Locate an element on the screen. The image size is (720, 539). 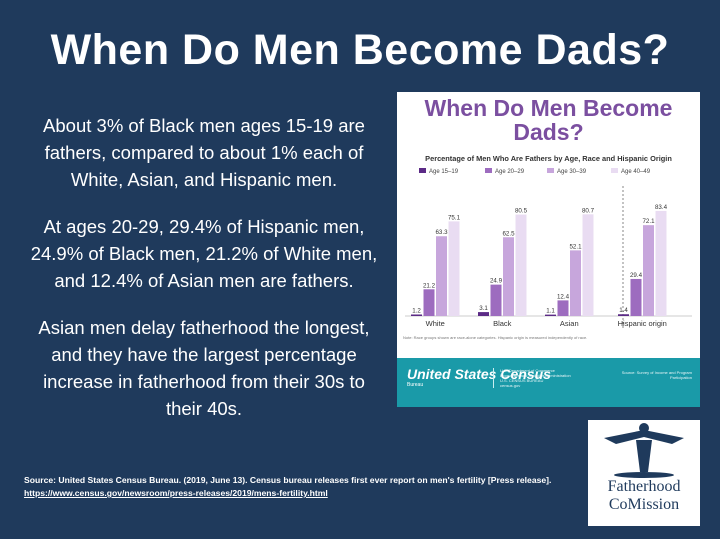
logo-text: Fatherhood CoMission is located at coordinates (644, 496).